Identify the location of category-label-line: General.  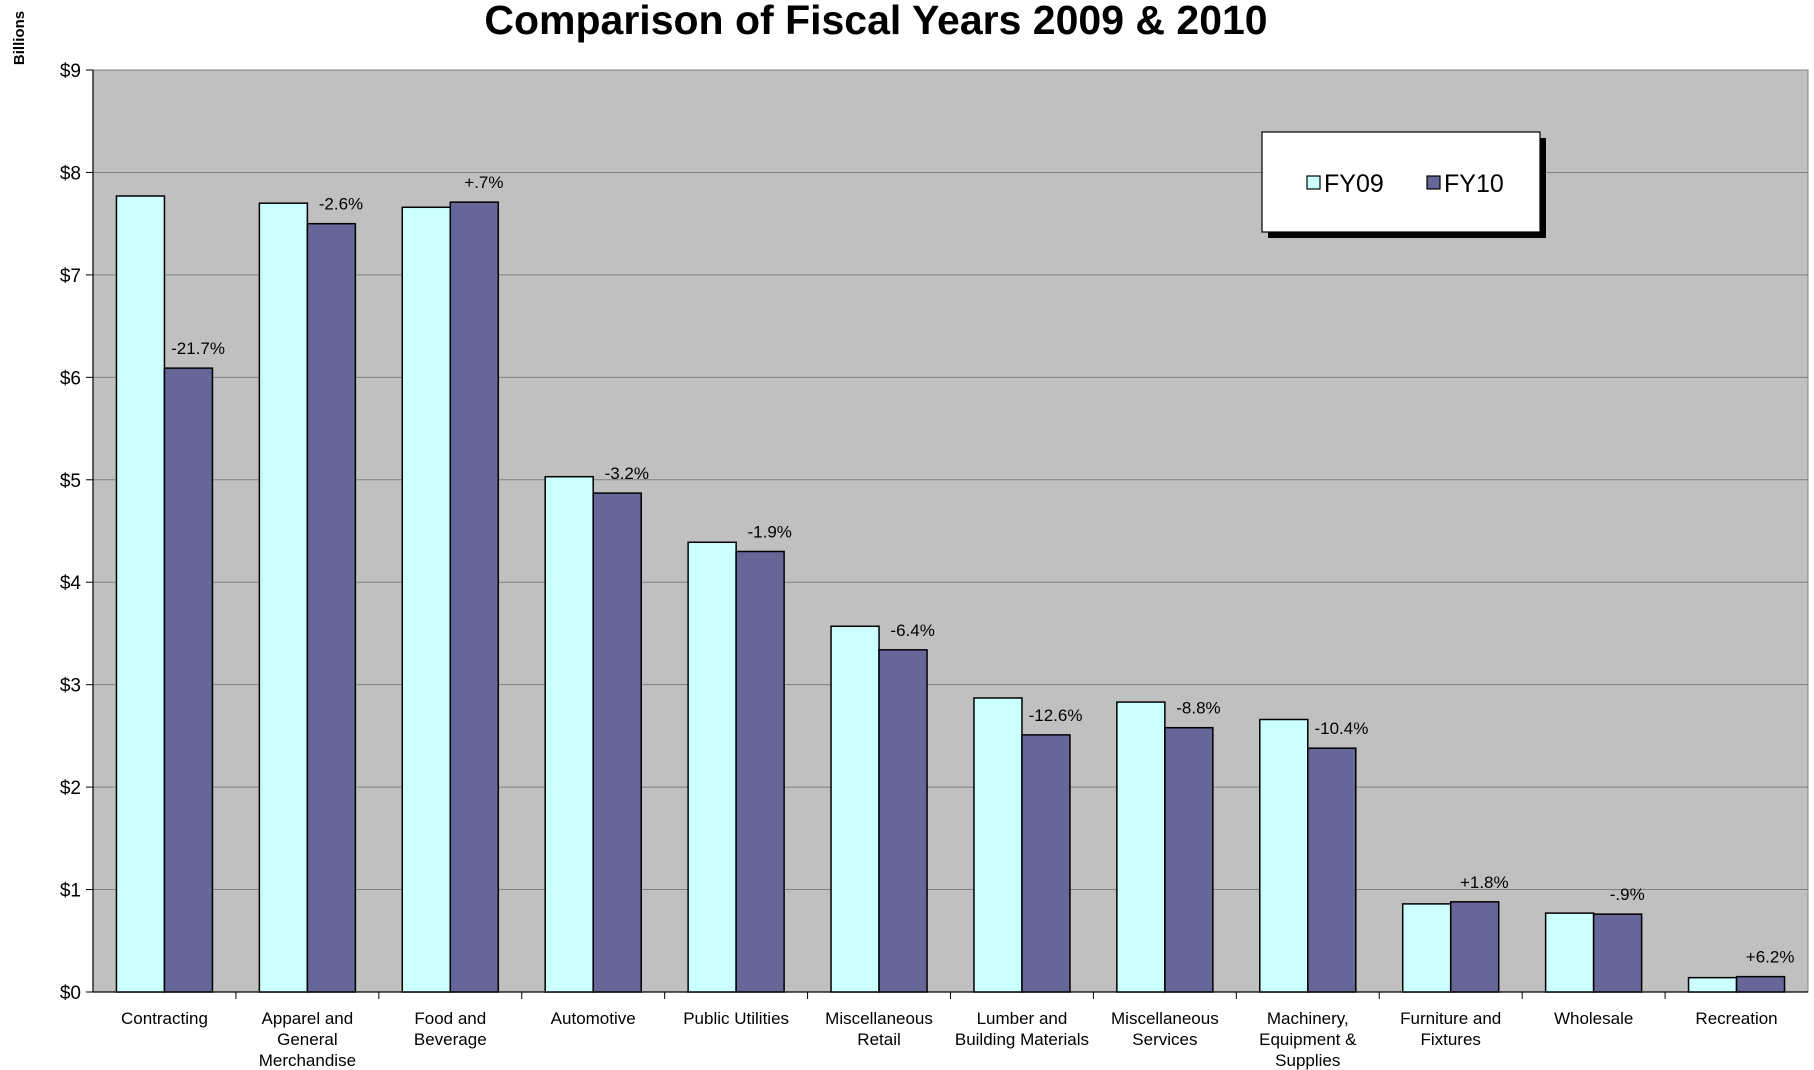
(307, 1039).